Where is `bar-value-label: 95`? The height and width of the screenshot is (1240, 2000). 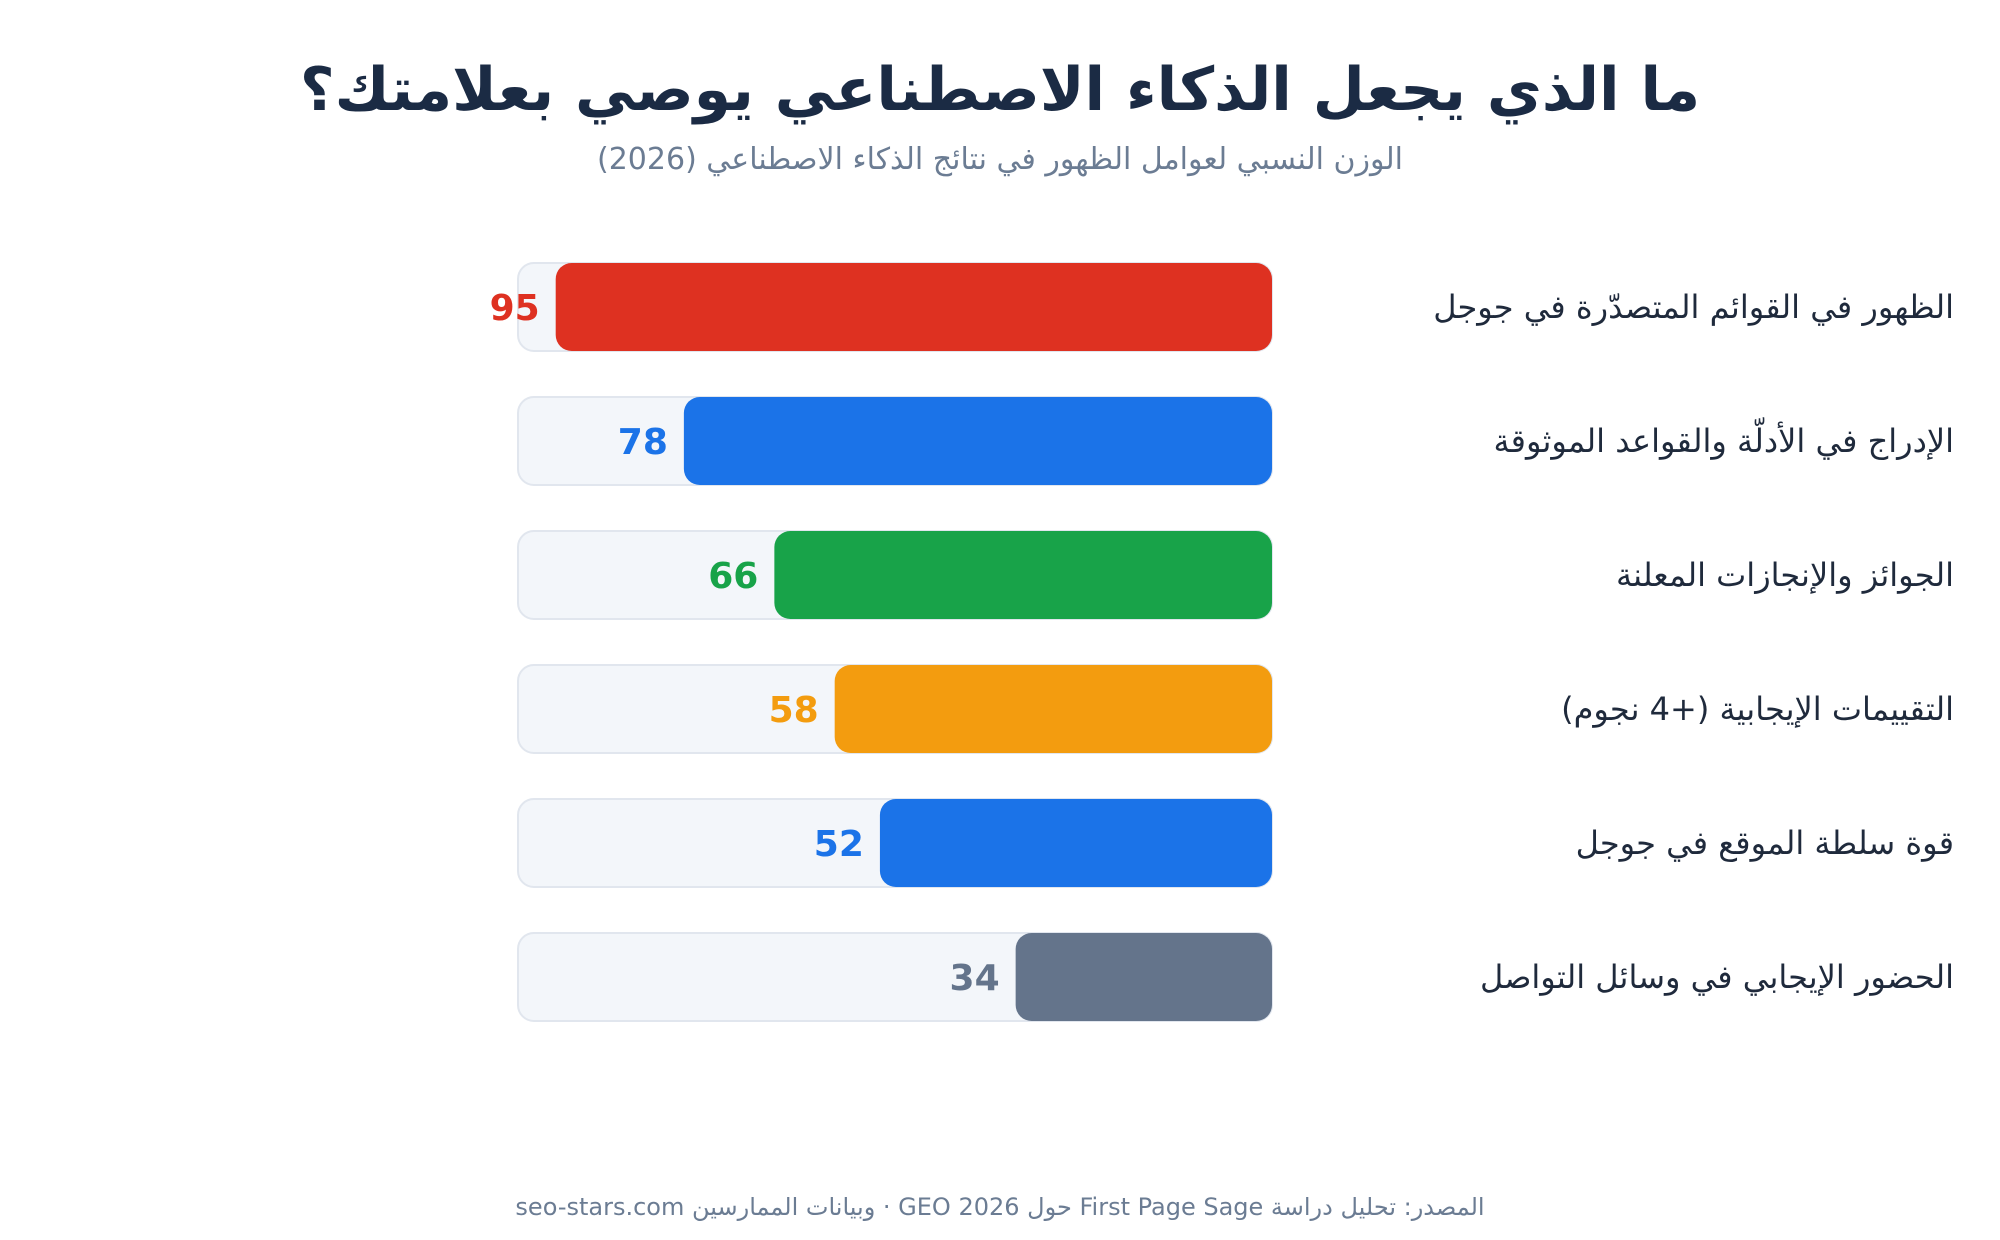 bar-value-label: 95 is located at coordinates (515, 308).